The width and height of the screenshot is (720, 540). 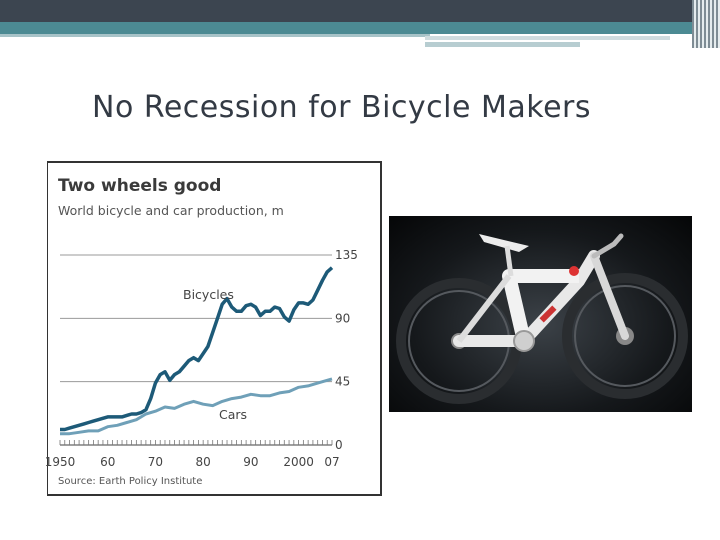 I want to click on y-tick-label: 0, so click(x=339, y=445).